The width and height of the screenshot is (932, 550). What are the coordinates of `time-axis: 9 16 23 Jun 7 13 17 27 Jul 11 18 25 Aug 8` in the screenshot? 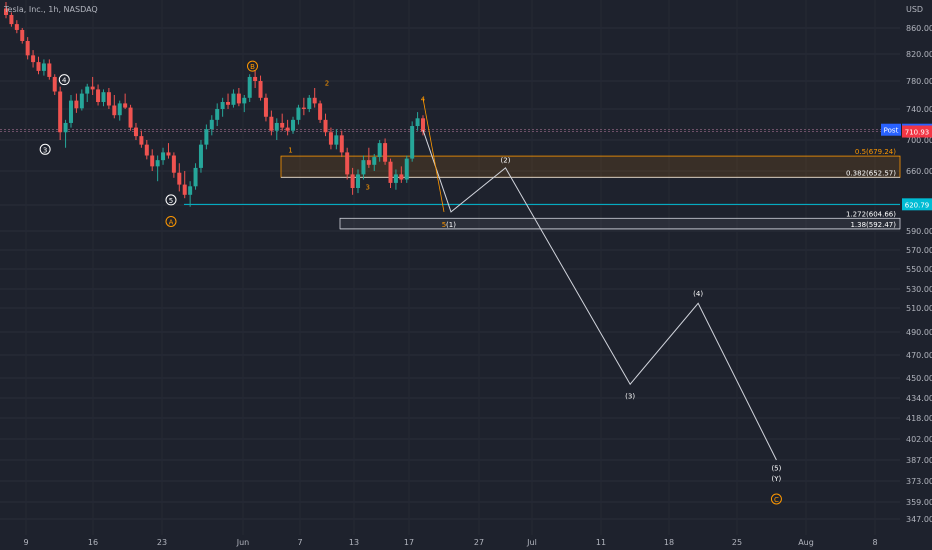 It's located at (450, 542).